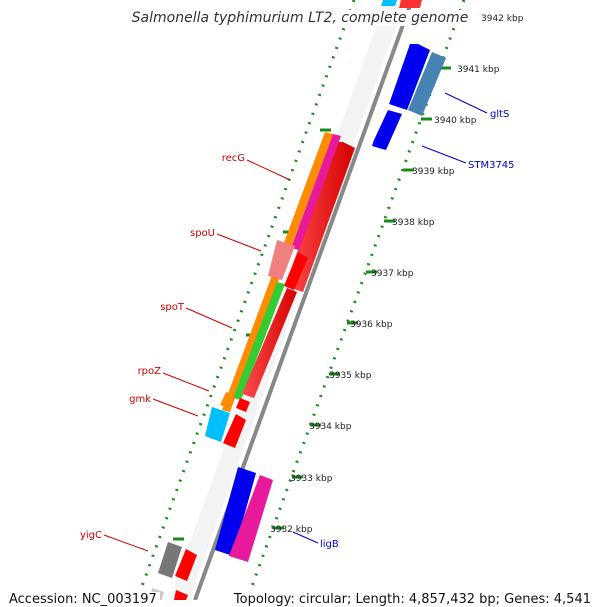 This screenshot has width=600, height=607. Describe the element at coordinates (478, 70) in the screenshot. I see `tick-label: 3941 kbp` at that location.